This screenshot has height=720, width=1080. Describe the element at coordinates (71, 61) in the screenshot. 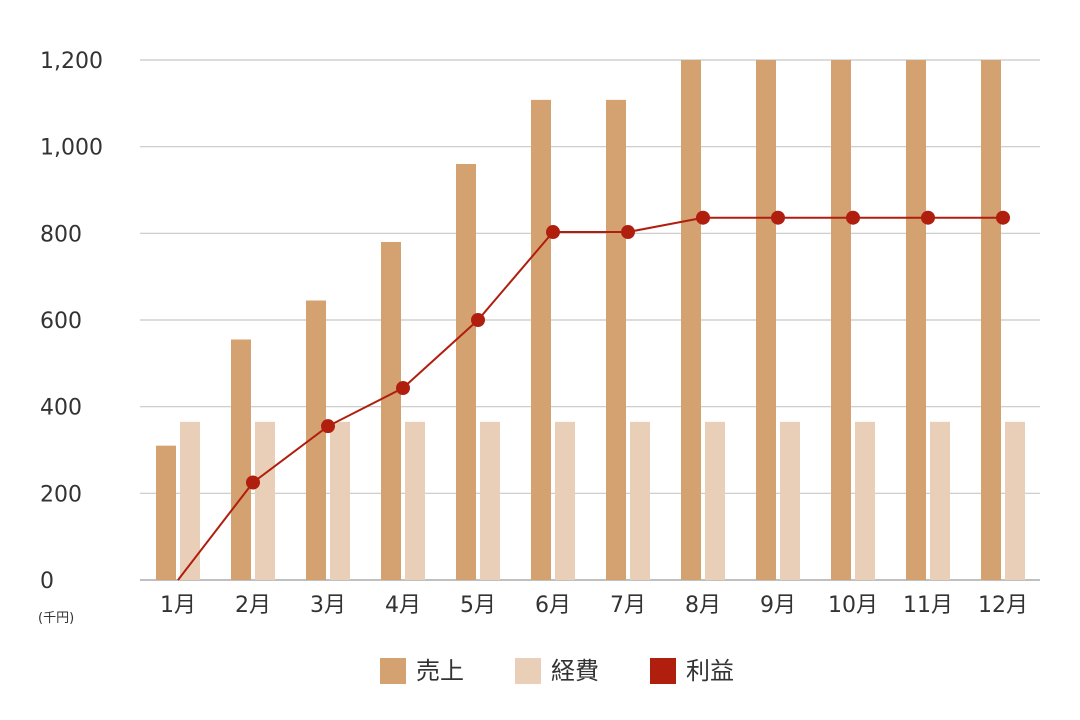

I see `y-tick-label: 1,200` at that location.